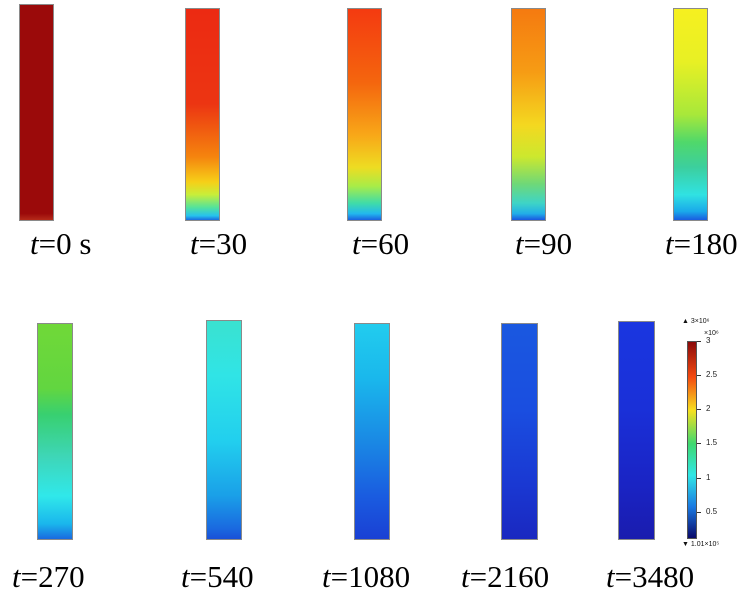 The image size is (754, 594). What do you see at coordinates (217, 576) in the screenshot?
I see `time-label: t=540` at bounding box center [217, 576].